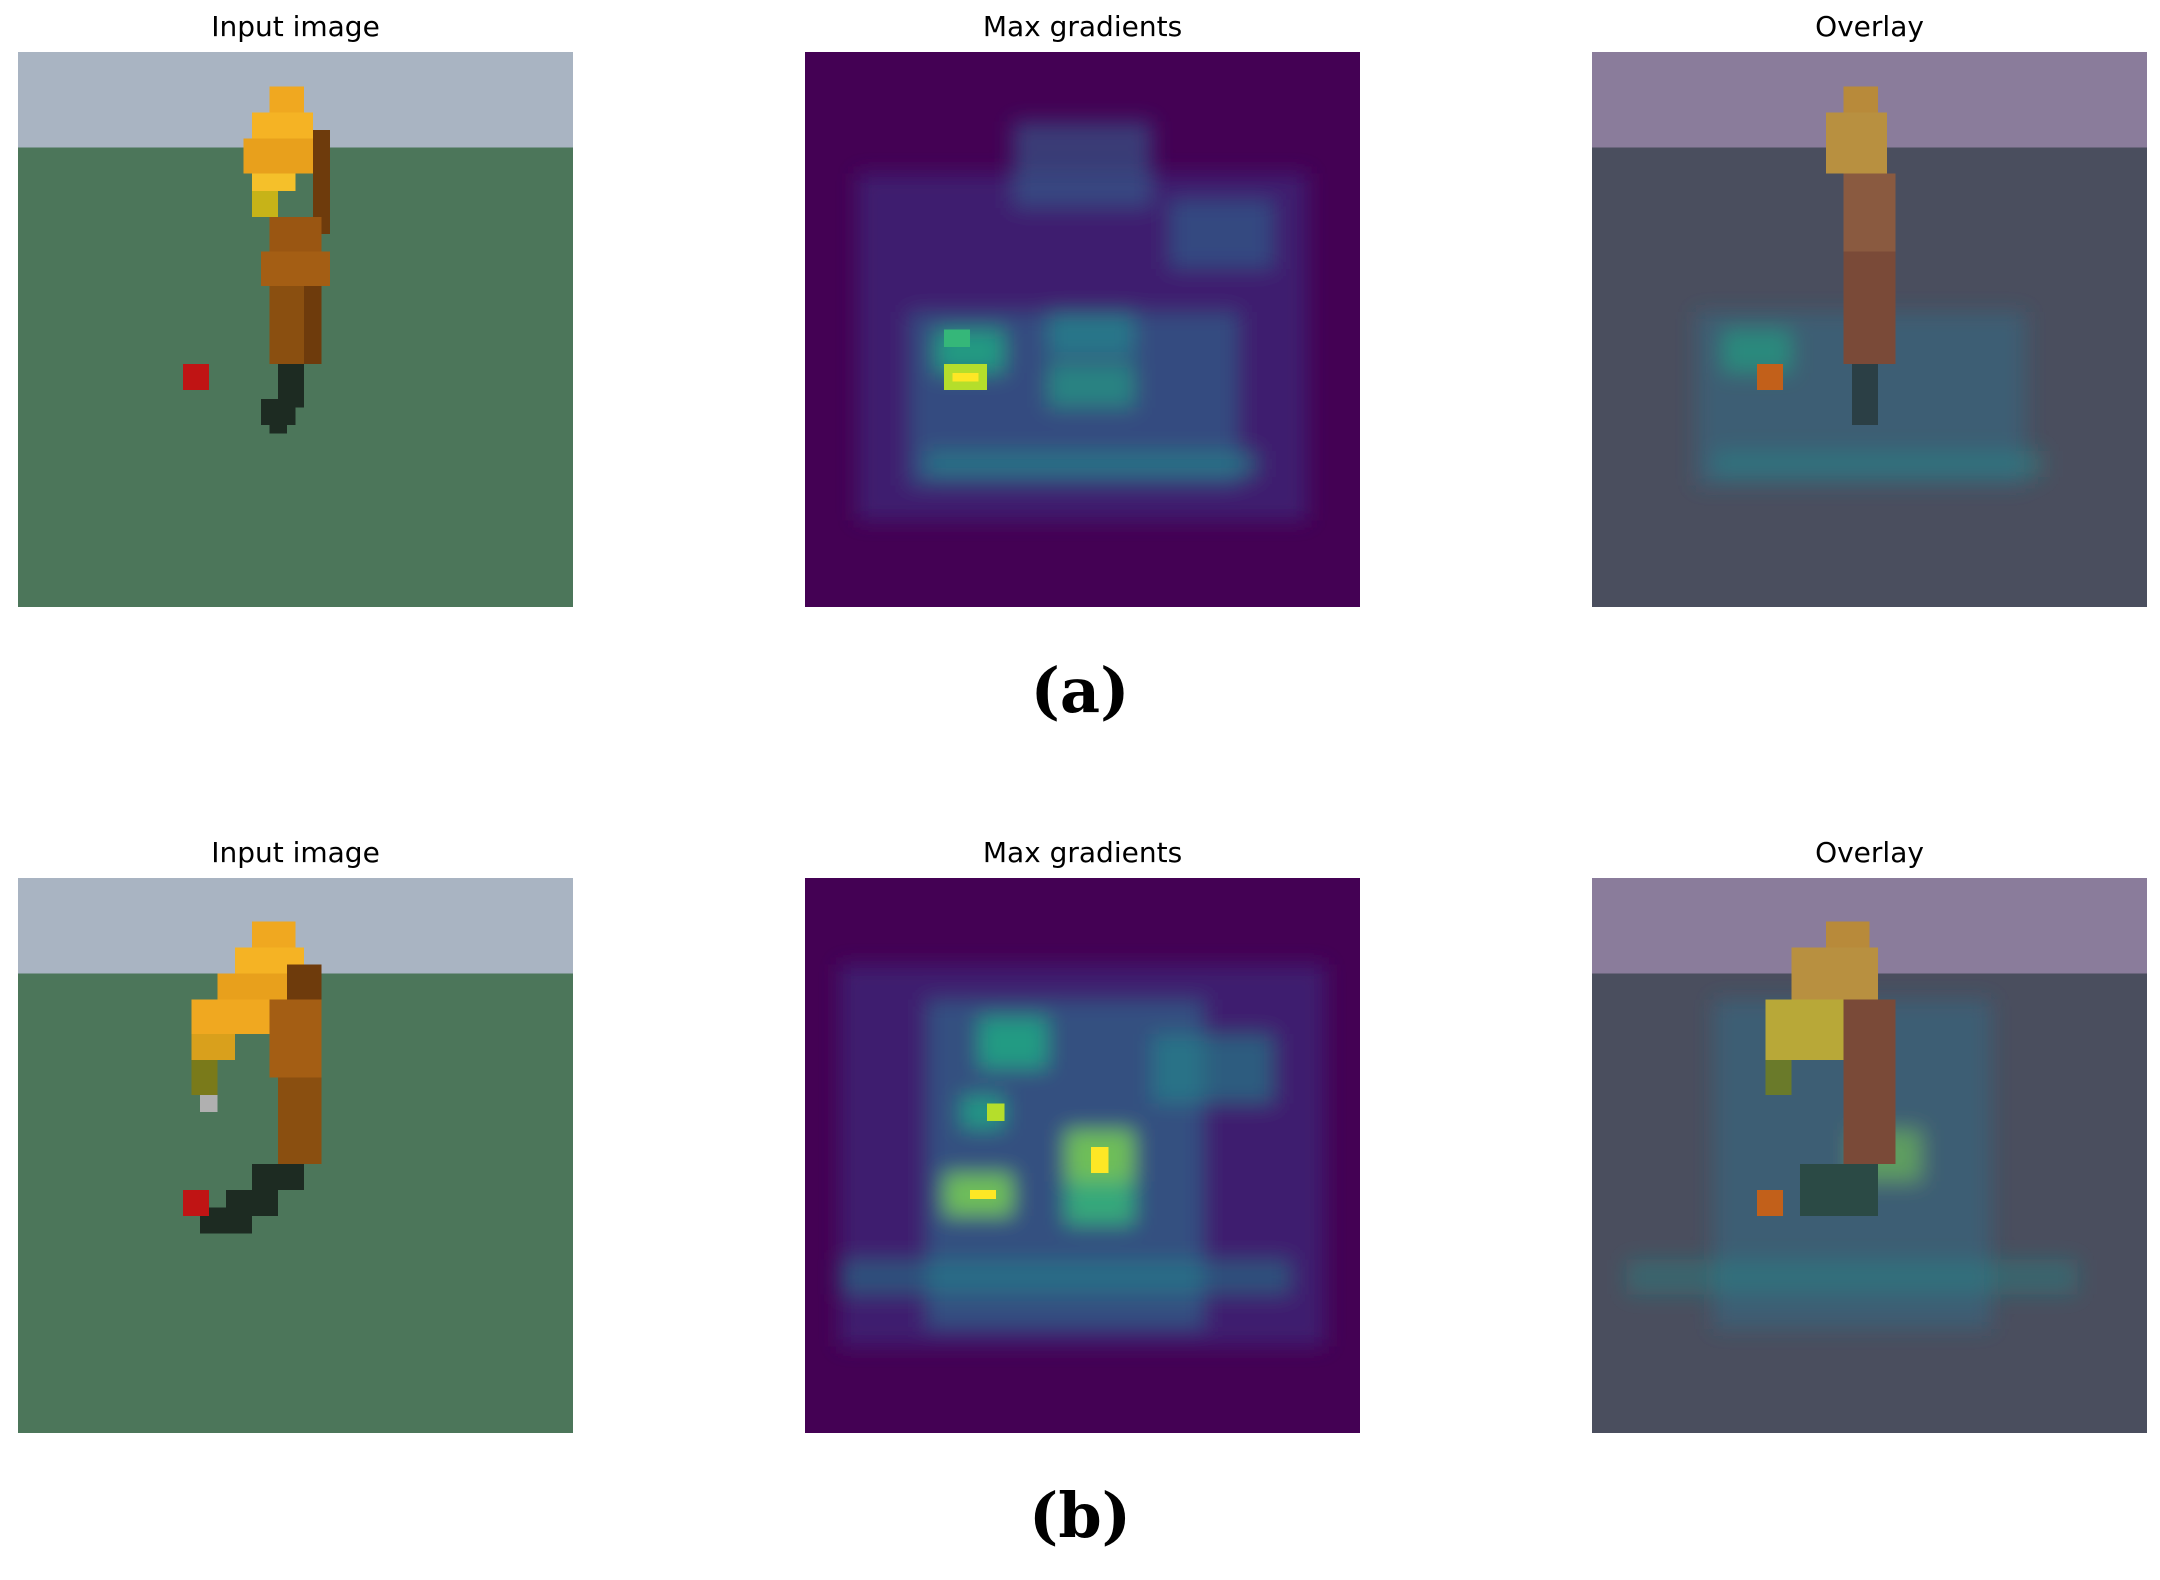 The image size is (2160, 1580). What do you see at coordinates (1869, 329) in the screenshot?
I see `overlay-a` at bounding box center [1869, 329].